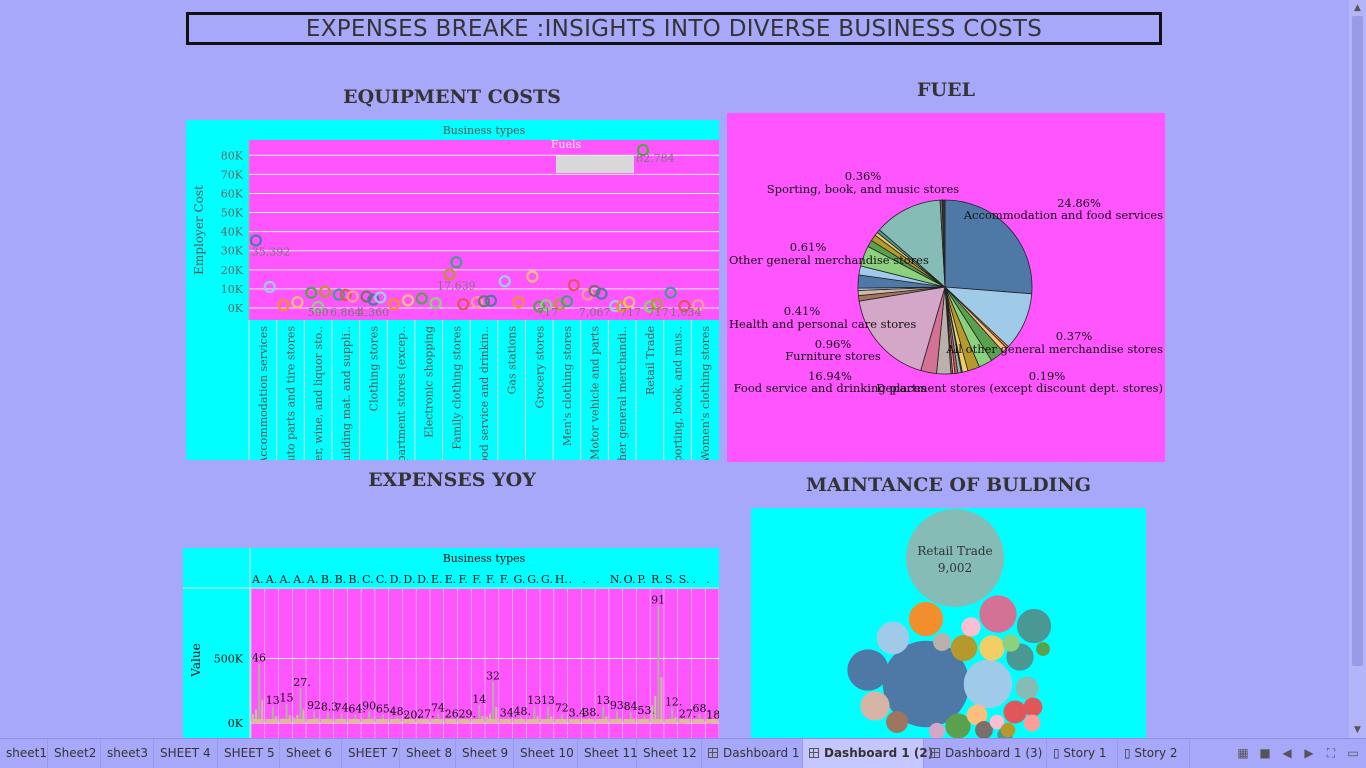 The image size is (1366, 768). I want to click on fuels-legend-box, so click(595, 164).